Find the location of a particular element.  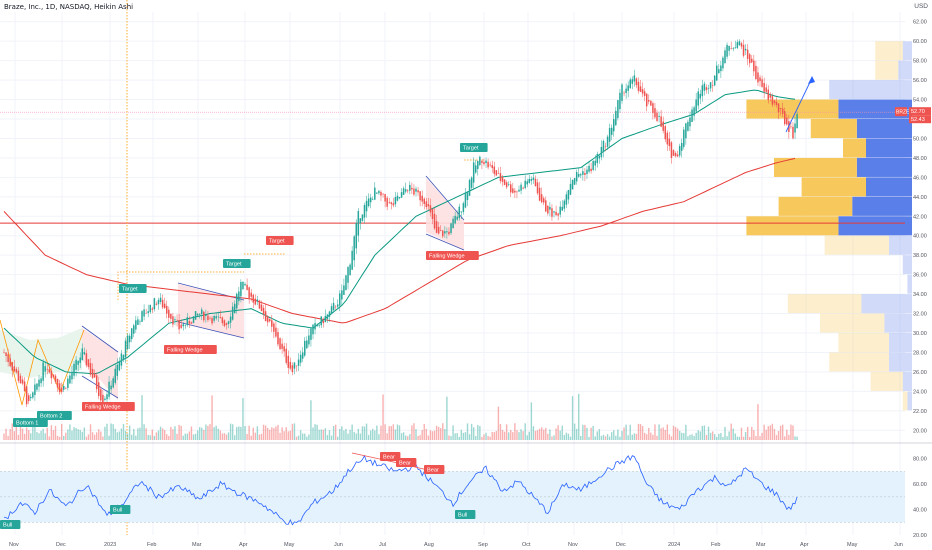

symbol-tag-bg is located at coordinates (901, 112).